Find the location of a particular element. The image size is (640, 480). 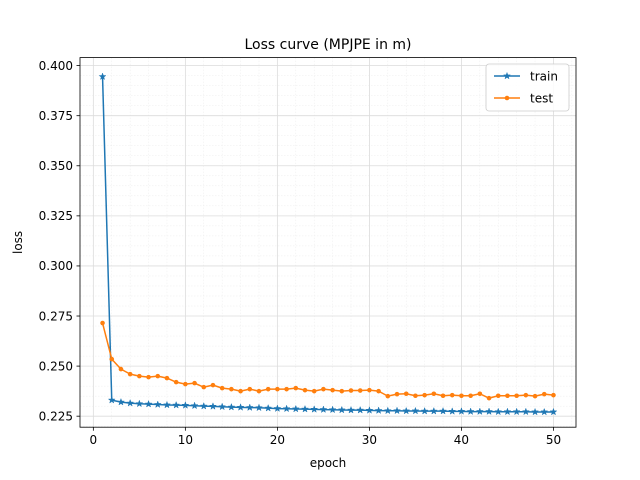

x-tick-label: 40 is located at coordinates (461, 440).